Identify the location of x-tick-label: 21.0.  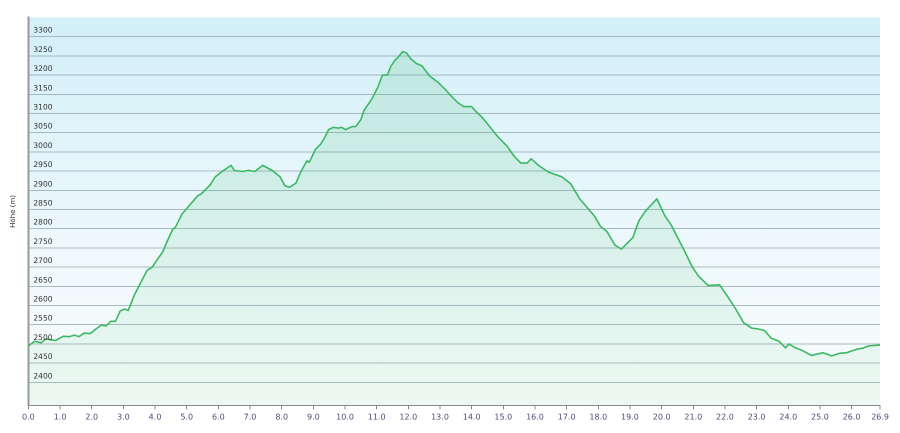
(693, 417).